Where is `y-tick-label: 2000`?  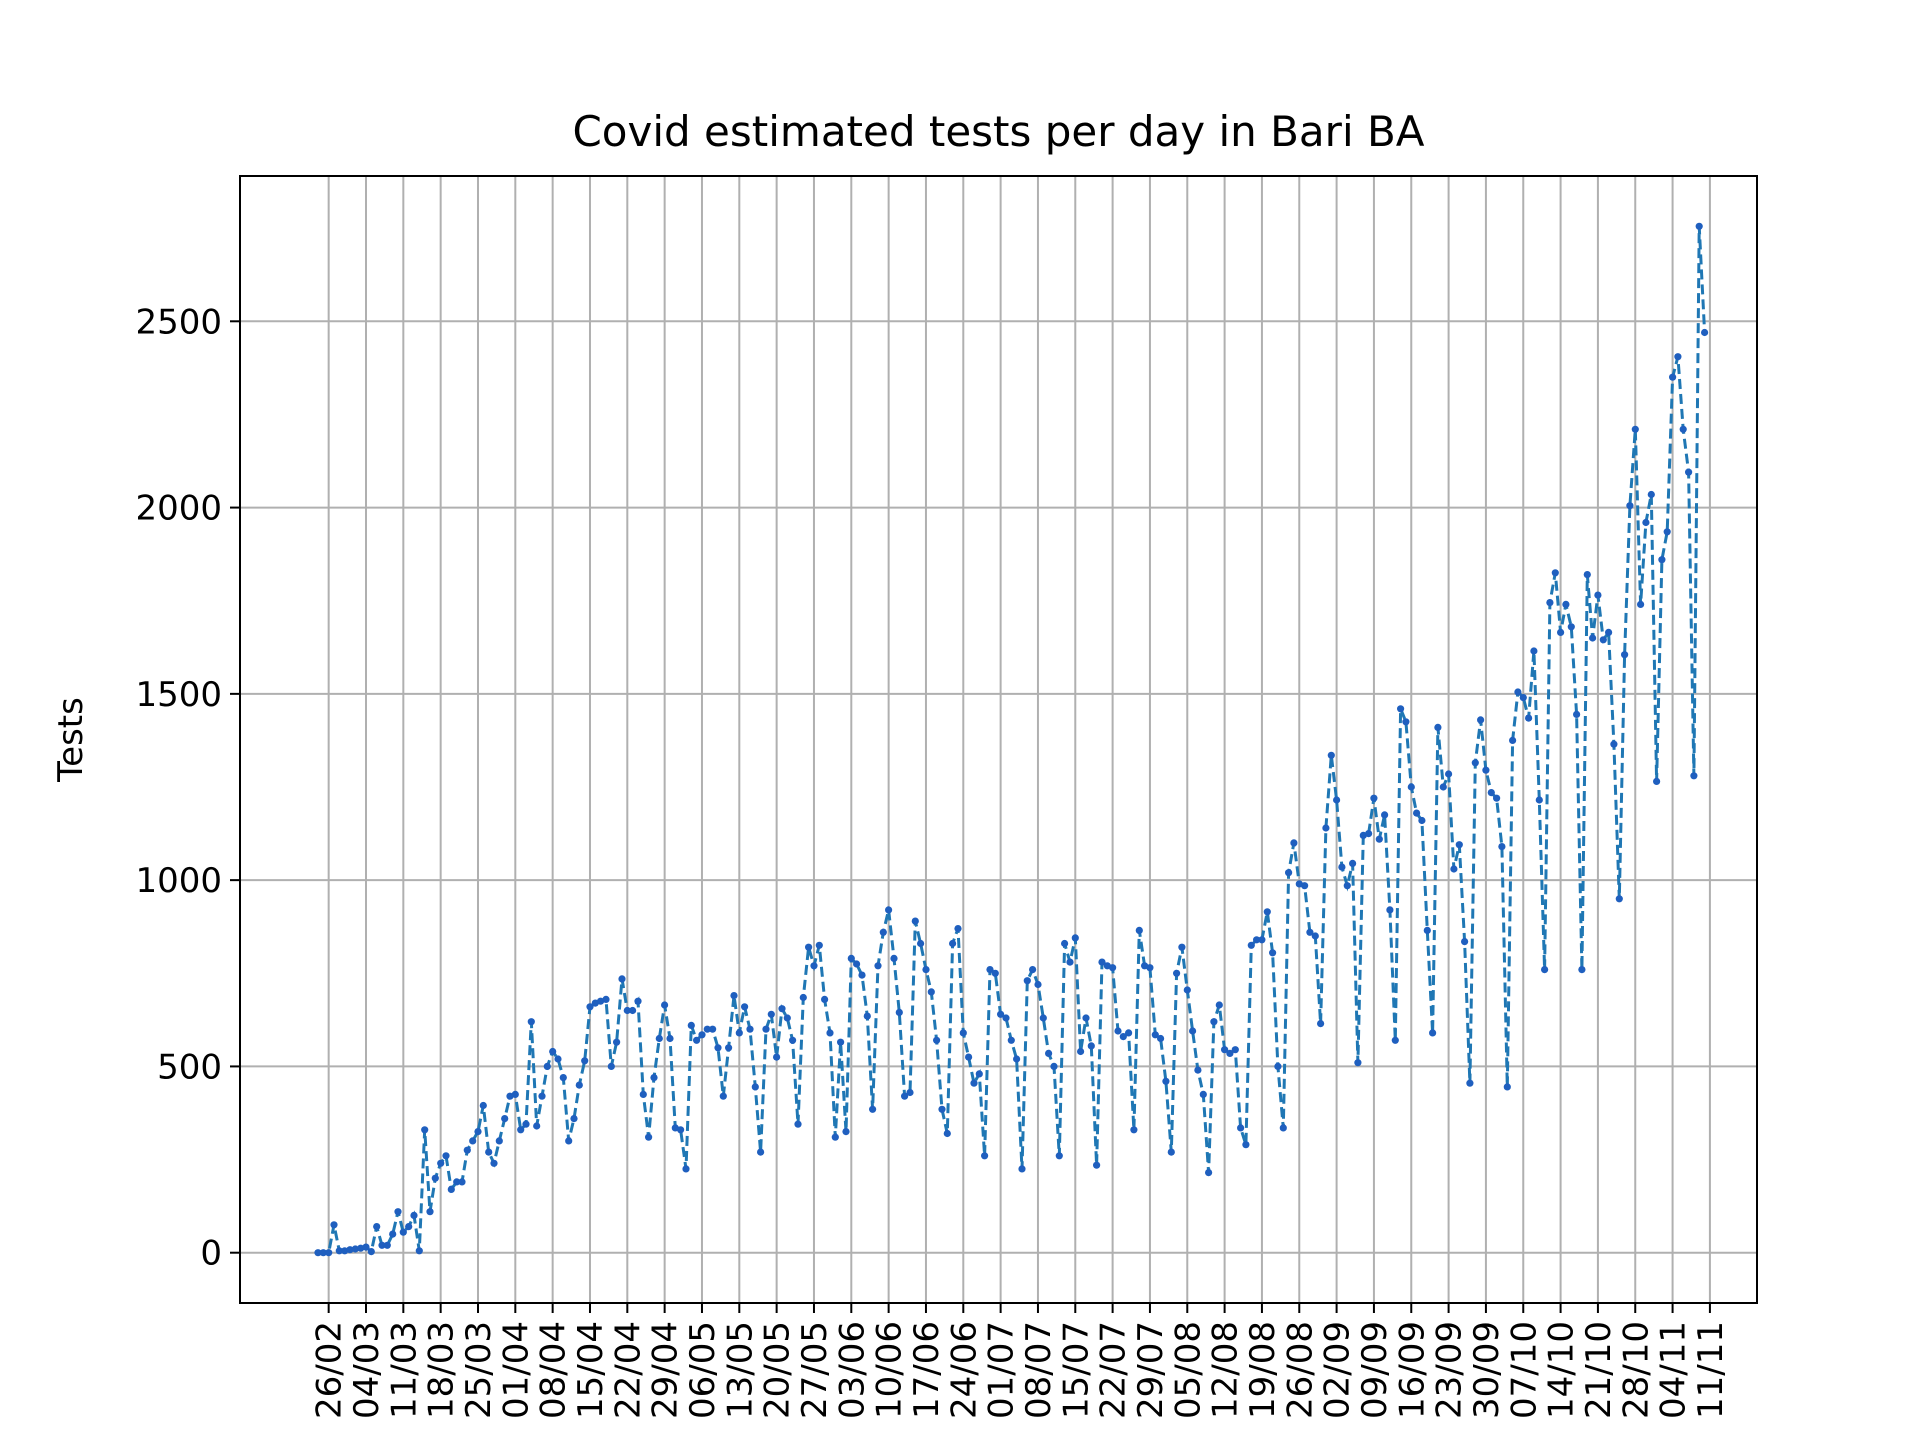
y-tick-label: 2000 is located at coordinates (178, 509).